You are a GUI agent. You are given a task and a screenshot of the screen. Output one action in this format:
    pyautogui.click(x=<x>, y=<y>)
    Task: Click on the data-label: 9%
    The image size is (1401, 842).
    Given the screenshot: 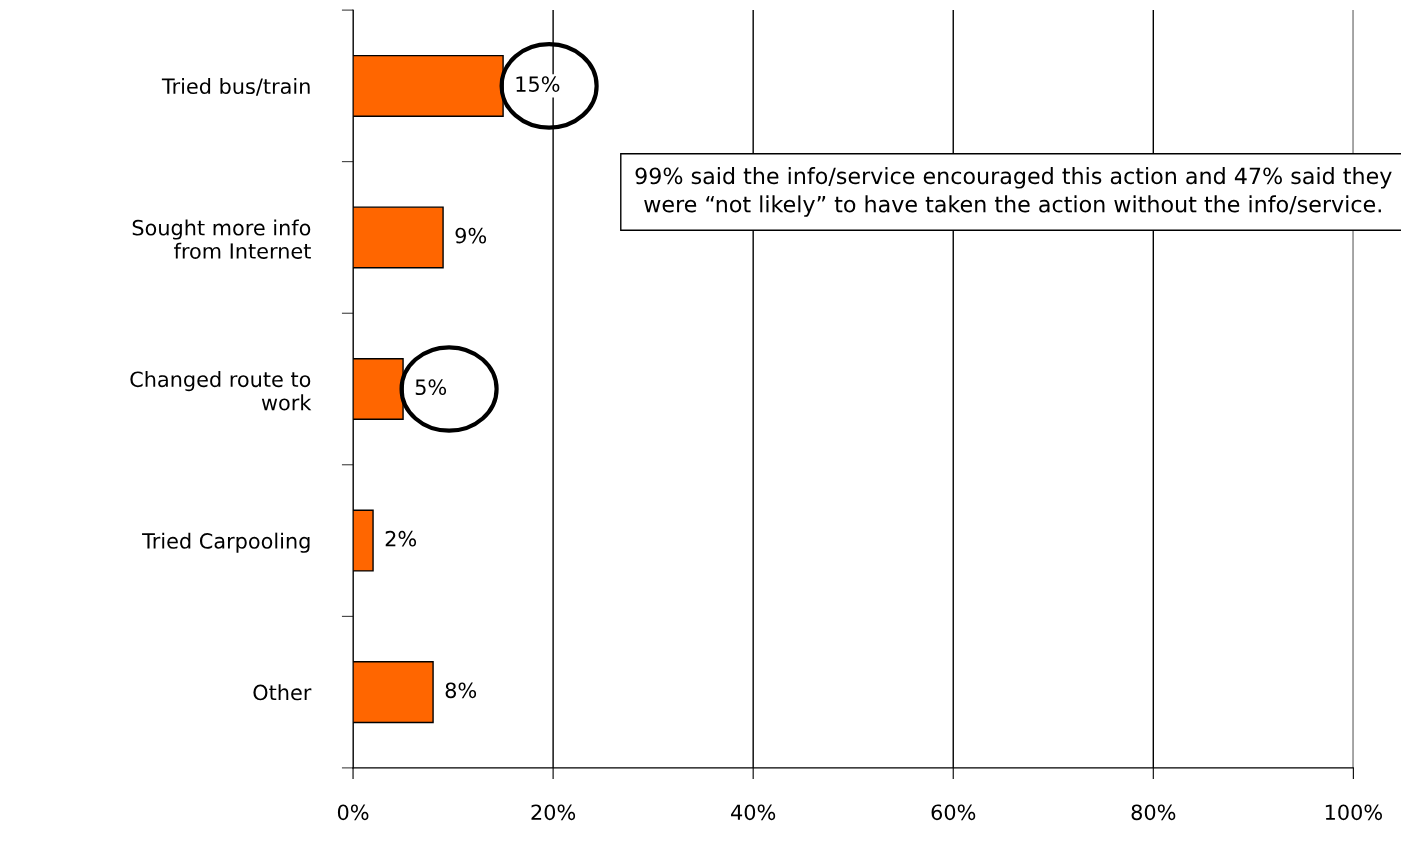 What is the action you would take?
    pyautogui.click(x=471, y=235)
    